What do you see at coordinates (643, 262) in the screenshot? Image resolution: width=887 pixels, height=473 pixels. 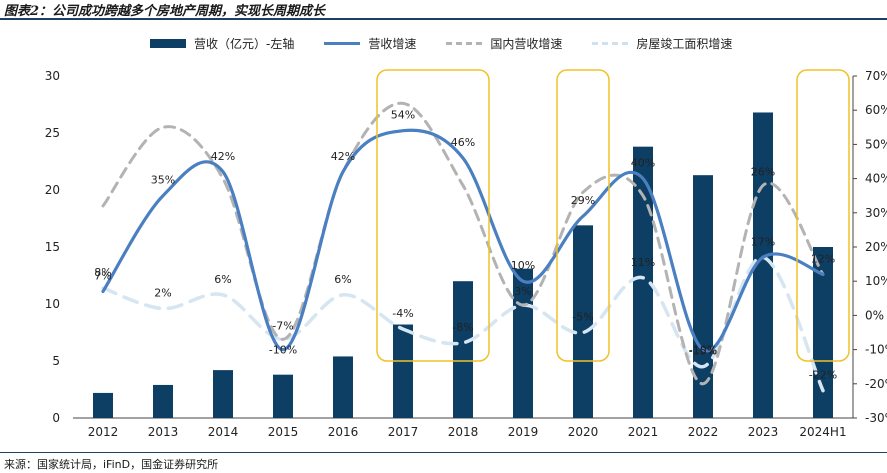 I see `data-label-completion-growth: 11%` at bounding box center [643, 262].